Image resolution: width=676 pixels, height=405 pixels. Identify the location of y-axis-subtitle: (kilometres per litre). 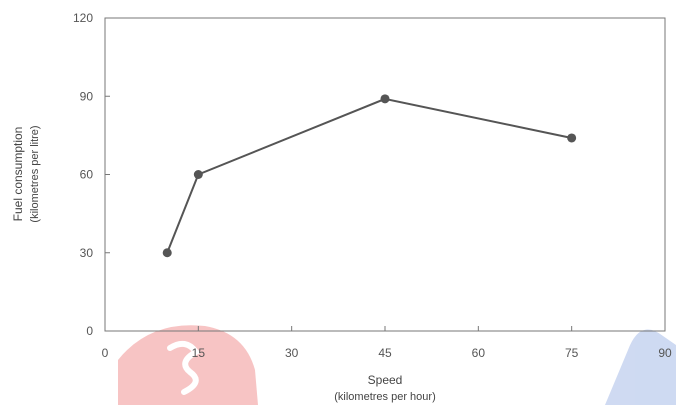
(35, 173).